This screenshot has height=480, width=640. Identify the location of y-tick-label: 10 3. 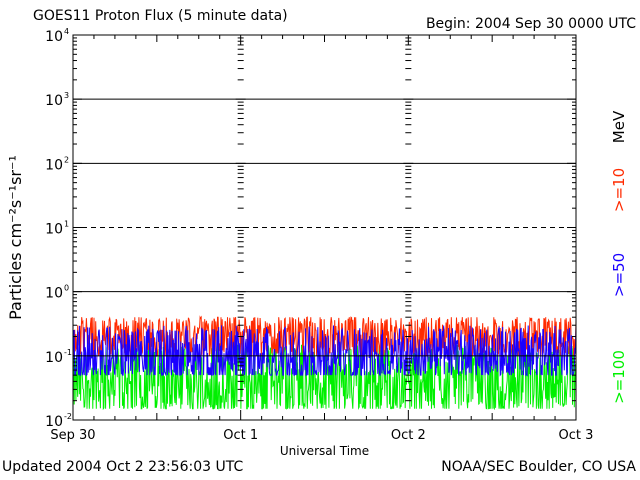
(57, 100).